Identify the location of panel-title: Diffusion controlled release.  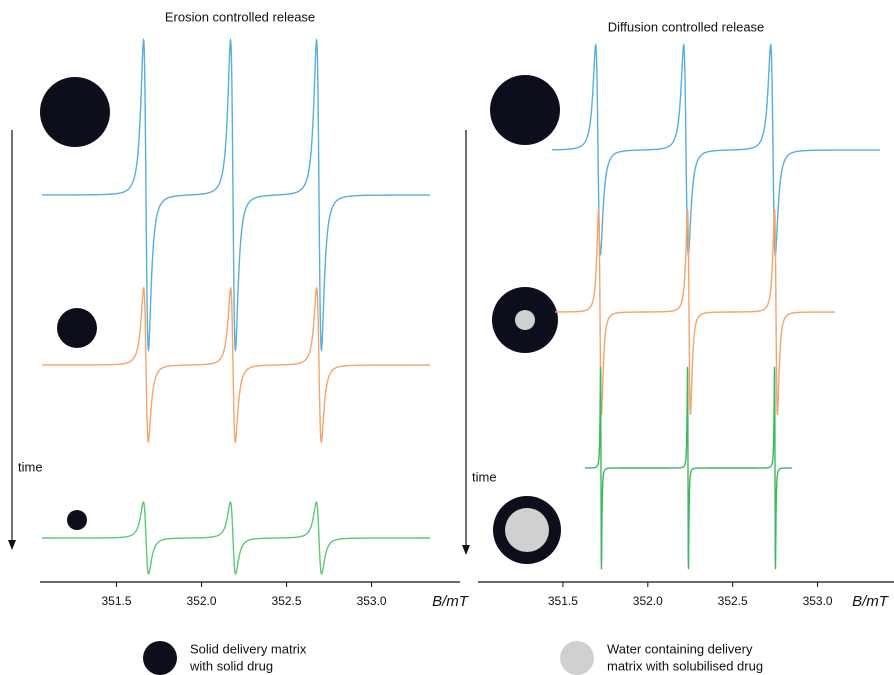
(686, 26).